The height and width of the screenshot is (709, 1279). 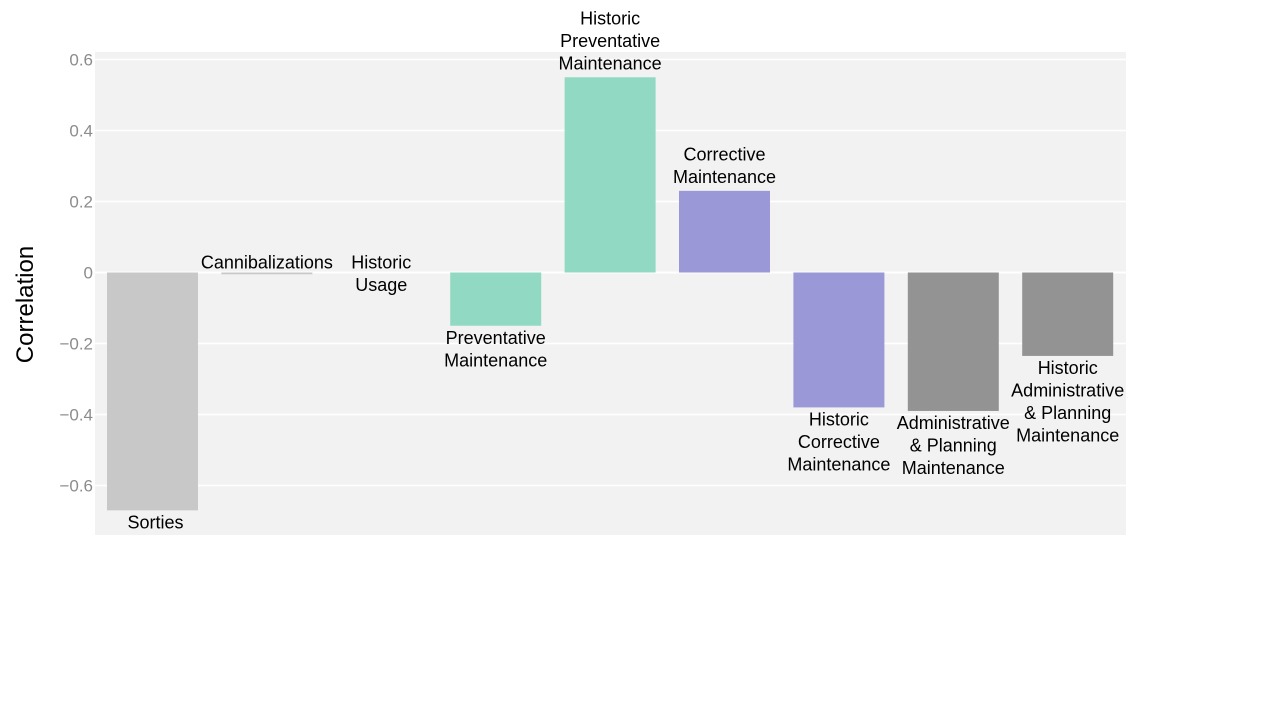 What do you see at coordinates (610, 40) in the screenshot?
I see `bar-label: Historic Preventative Maintenance` at bounding box center [610, 40].